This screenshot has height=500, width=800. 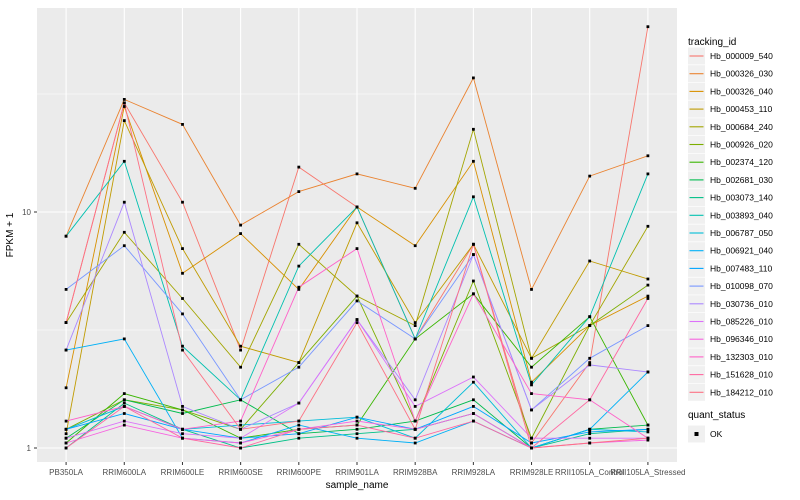 I want to click on legend-label-Hb_184212_010: Hb_184212_010, so click(x=741, y=392).